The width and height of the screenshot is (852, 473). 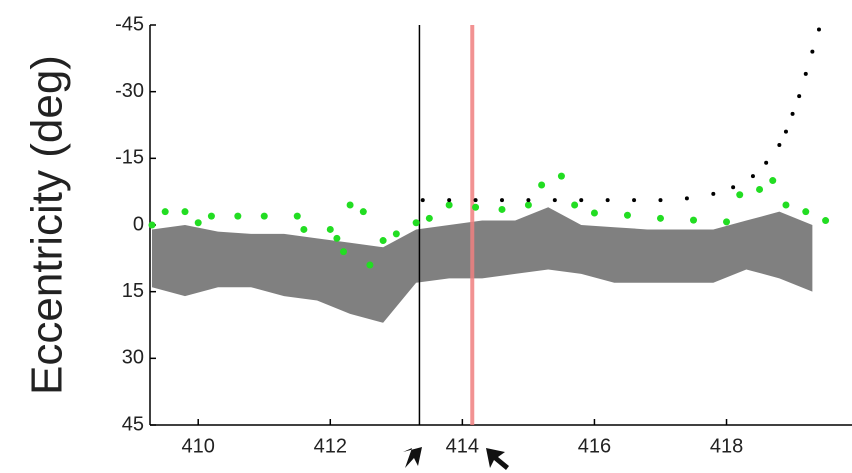 What do you see at coordinates (129, 91) in the screenshot?
I see `y-tick-label: -30` at bounding box center [129, 91].